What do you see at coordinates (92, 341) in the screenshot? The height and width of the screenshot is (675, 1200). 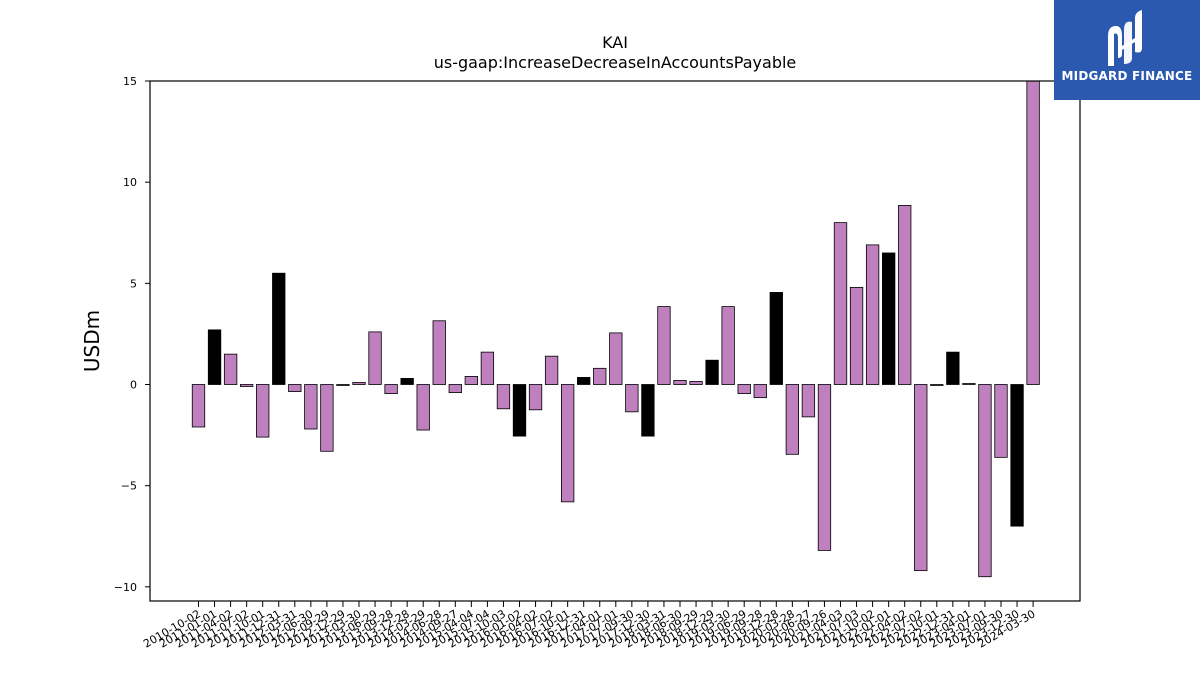 I see `y-axis-label: USDm` at bounding box center [92, 341].